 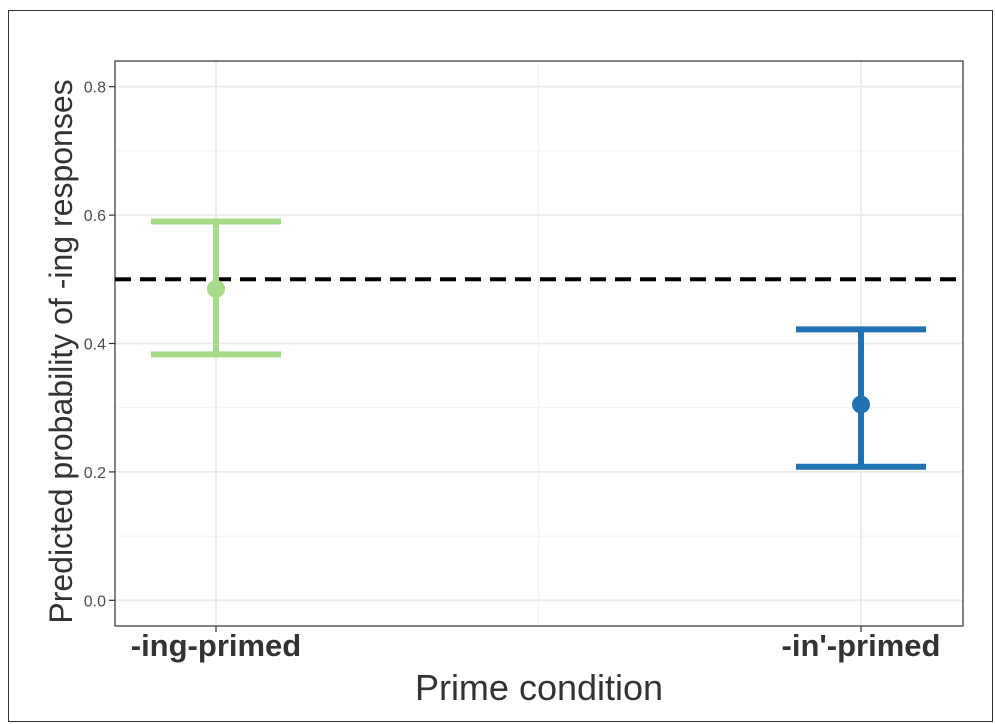 I want to click on y-axis-label: Predicted probability of -ing responses, so click(x=61, y=351).